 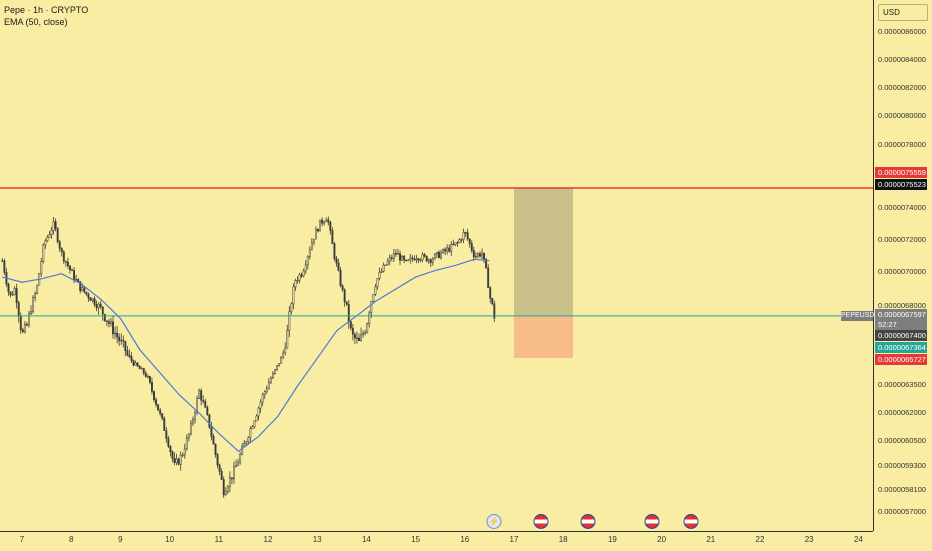 I want to click on time-tick-label: 14, so click(x=366, y=539).